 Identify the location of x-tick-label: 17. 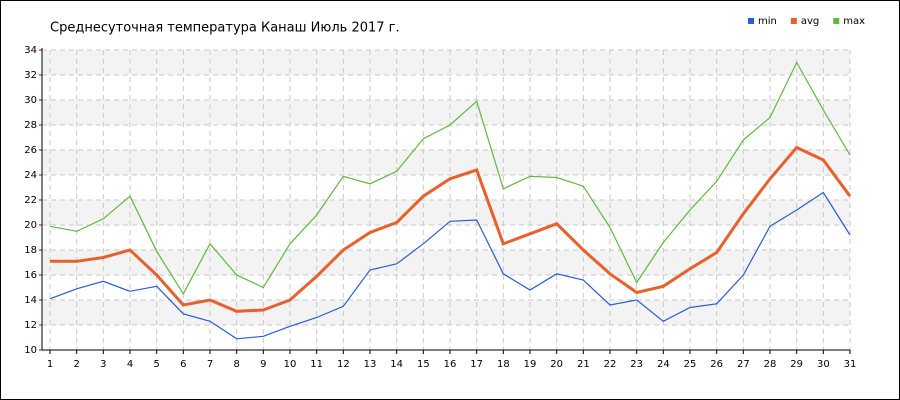
(476, 364).